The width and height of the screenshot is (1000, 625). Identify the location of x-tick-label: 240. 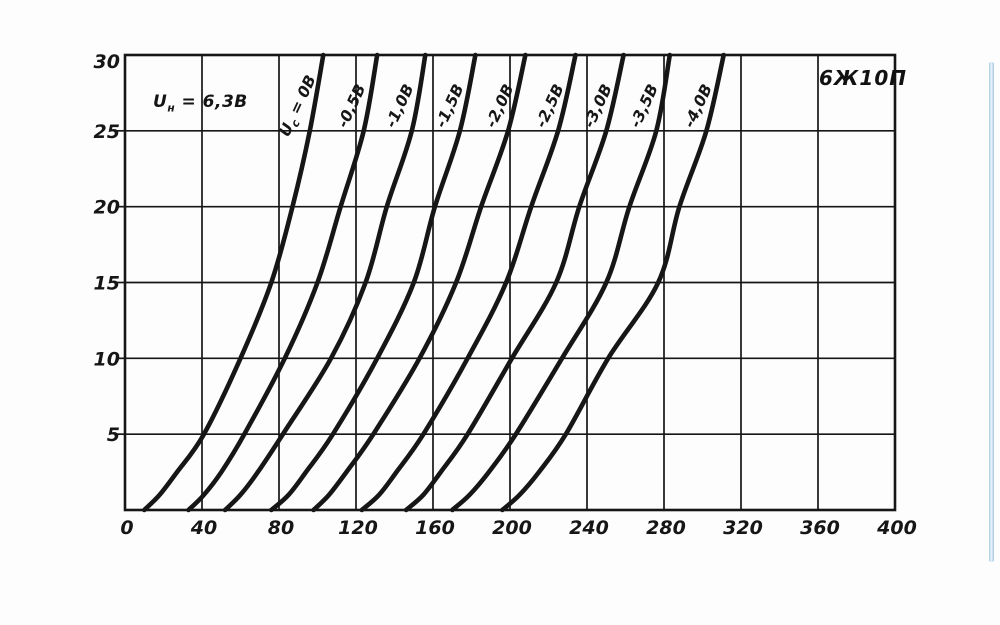
(589, 528).